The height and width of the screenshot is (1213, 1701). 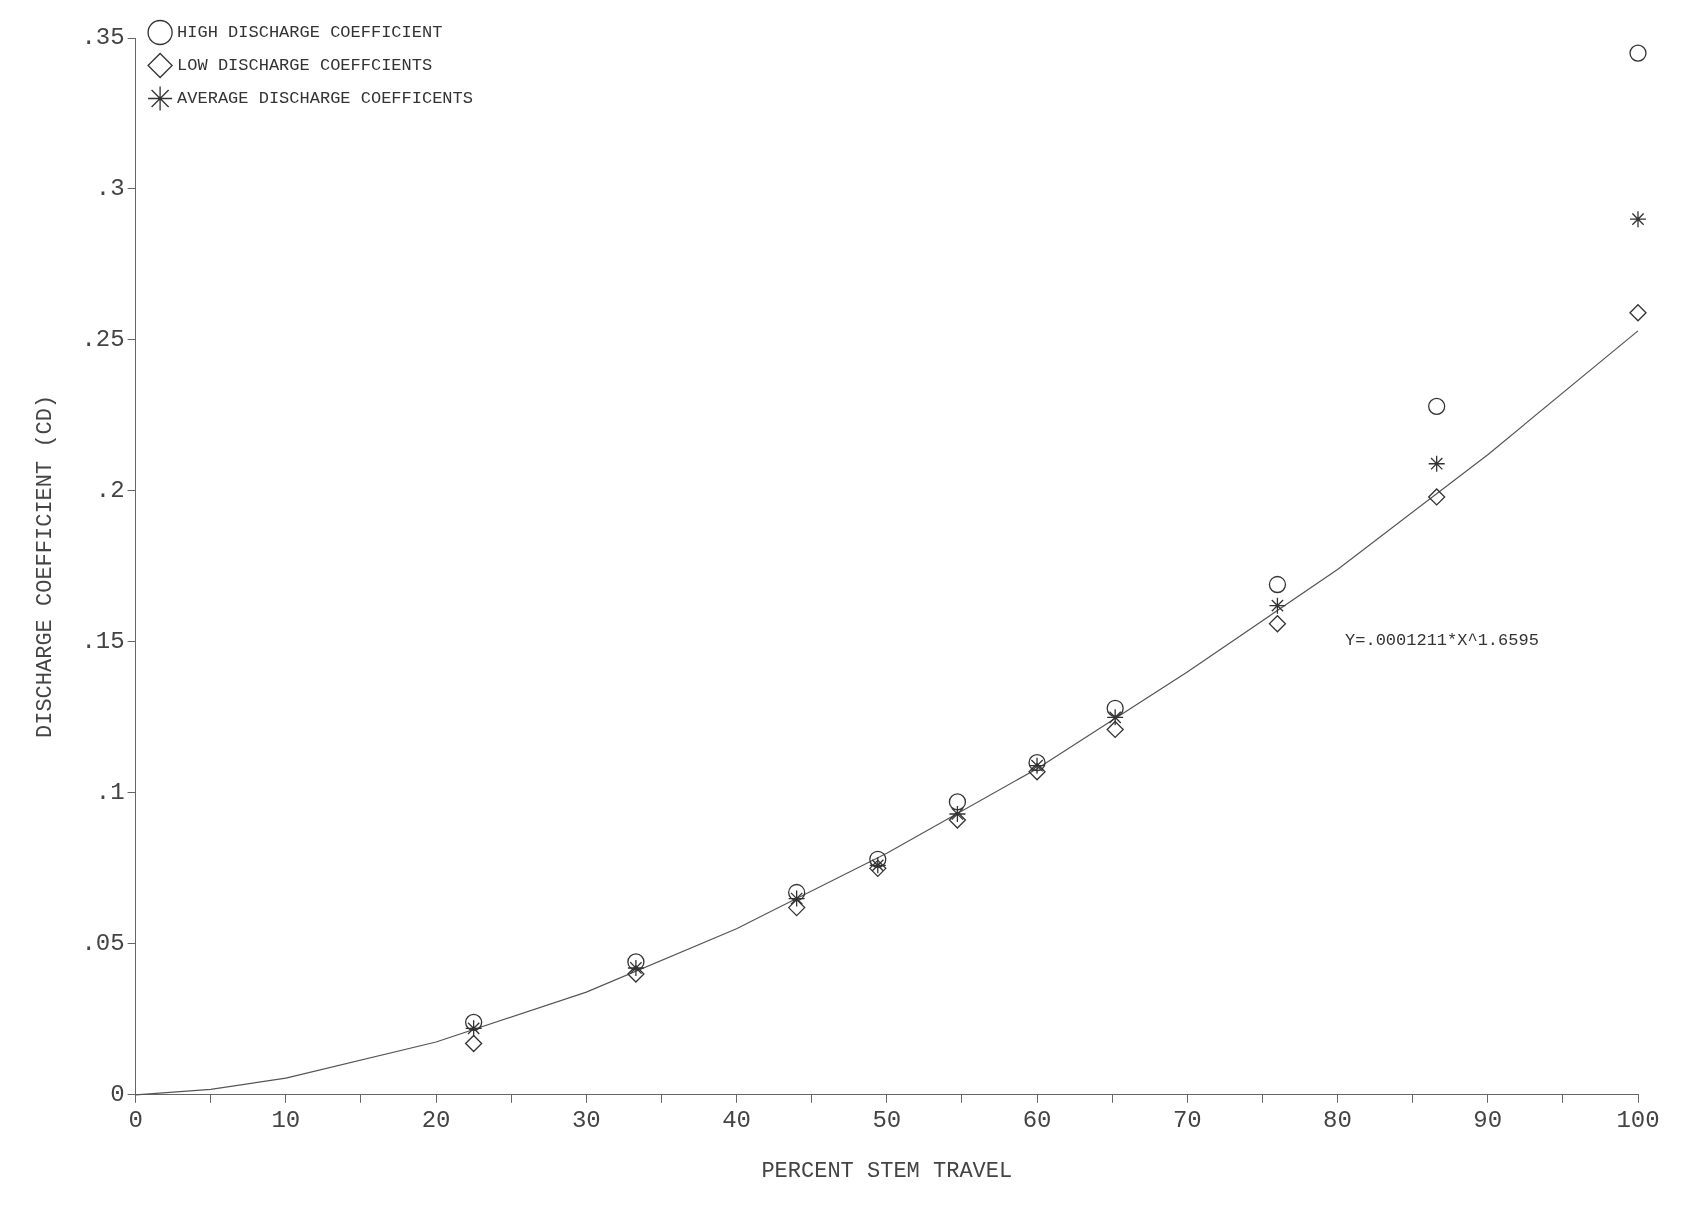 I want to click on x-tick-label: 40, so click(x=736, y=1120).